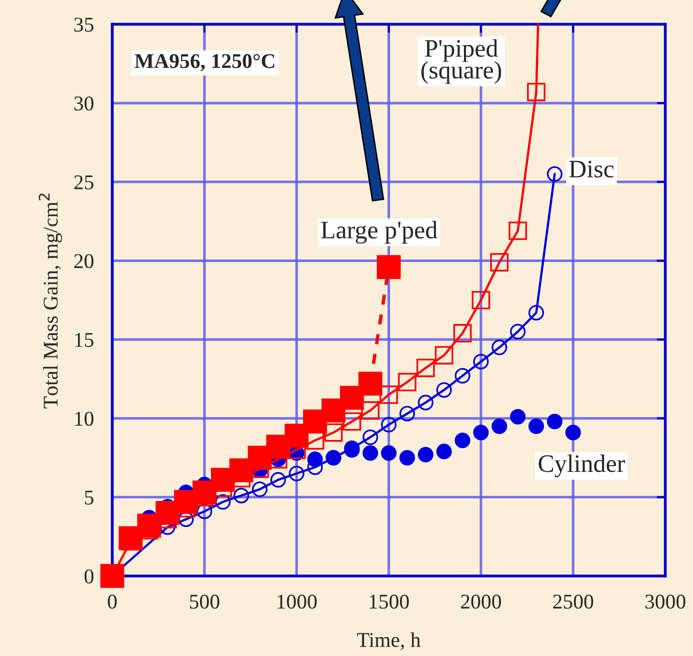 This screenshot has height=656, width=693. I want to click on y-axis-title: Total Mass Gain, mg/cm$^{2}$, so click(50, 301).